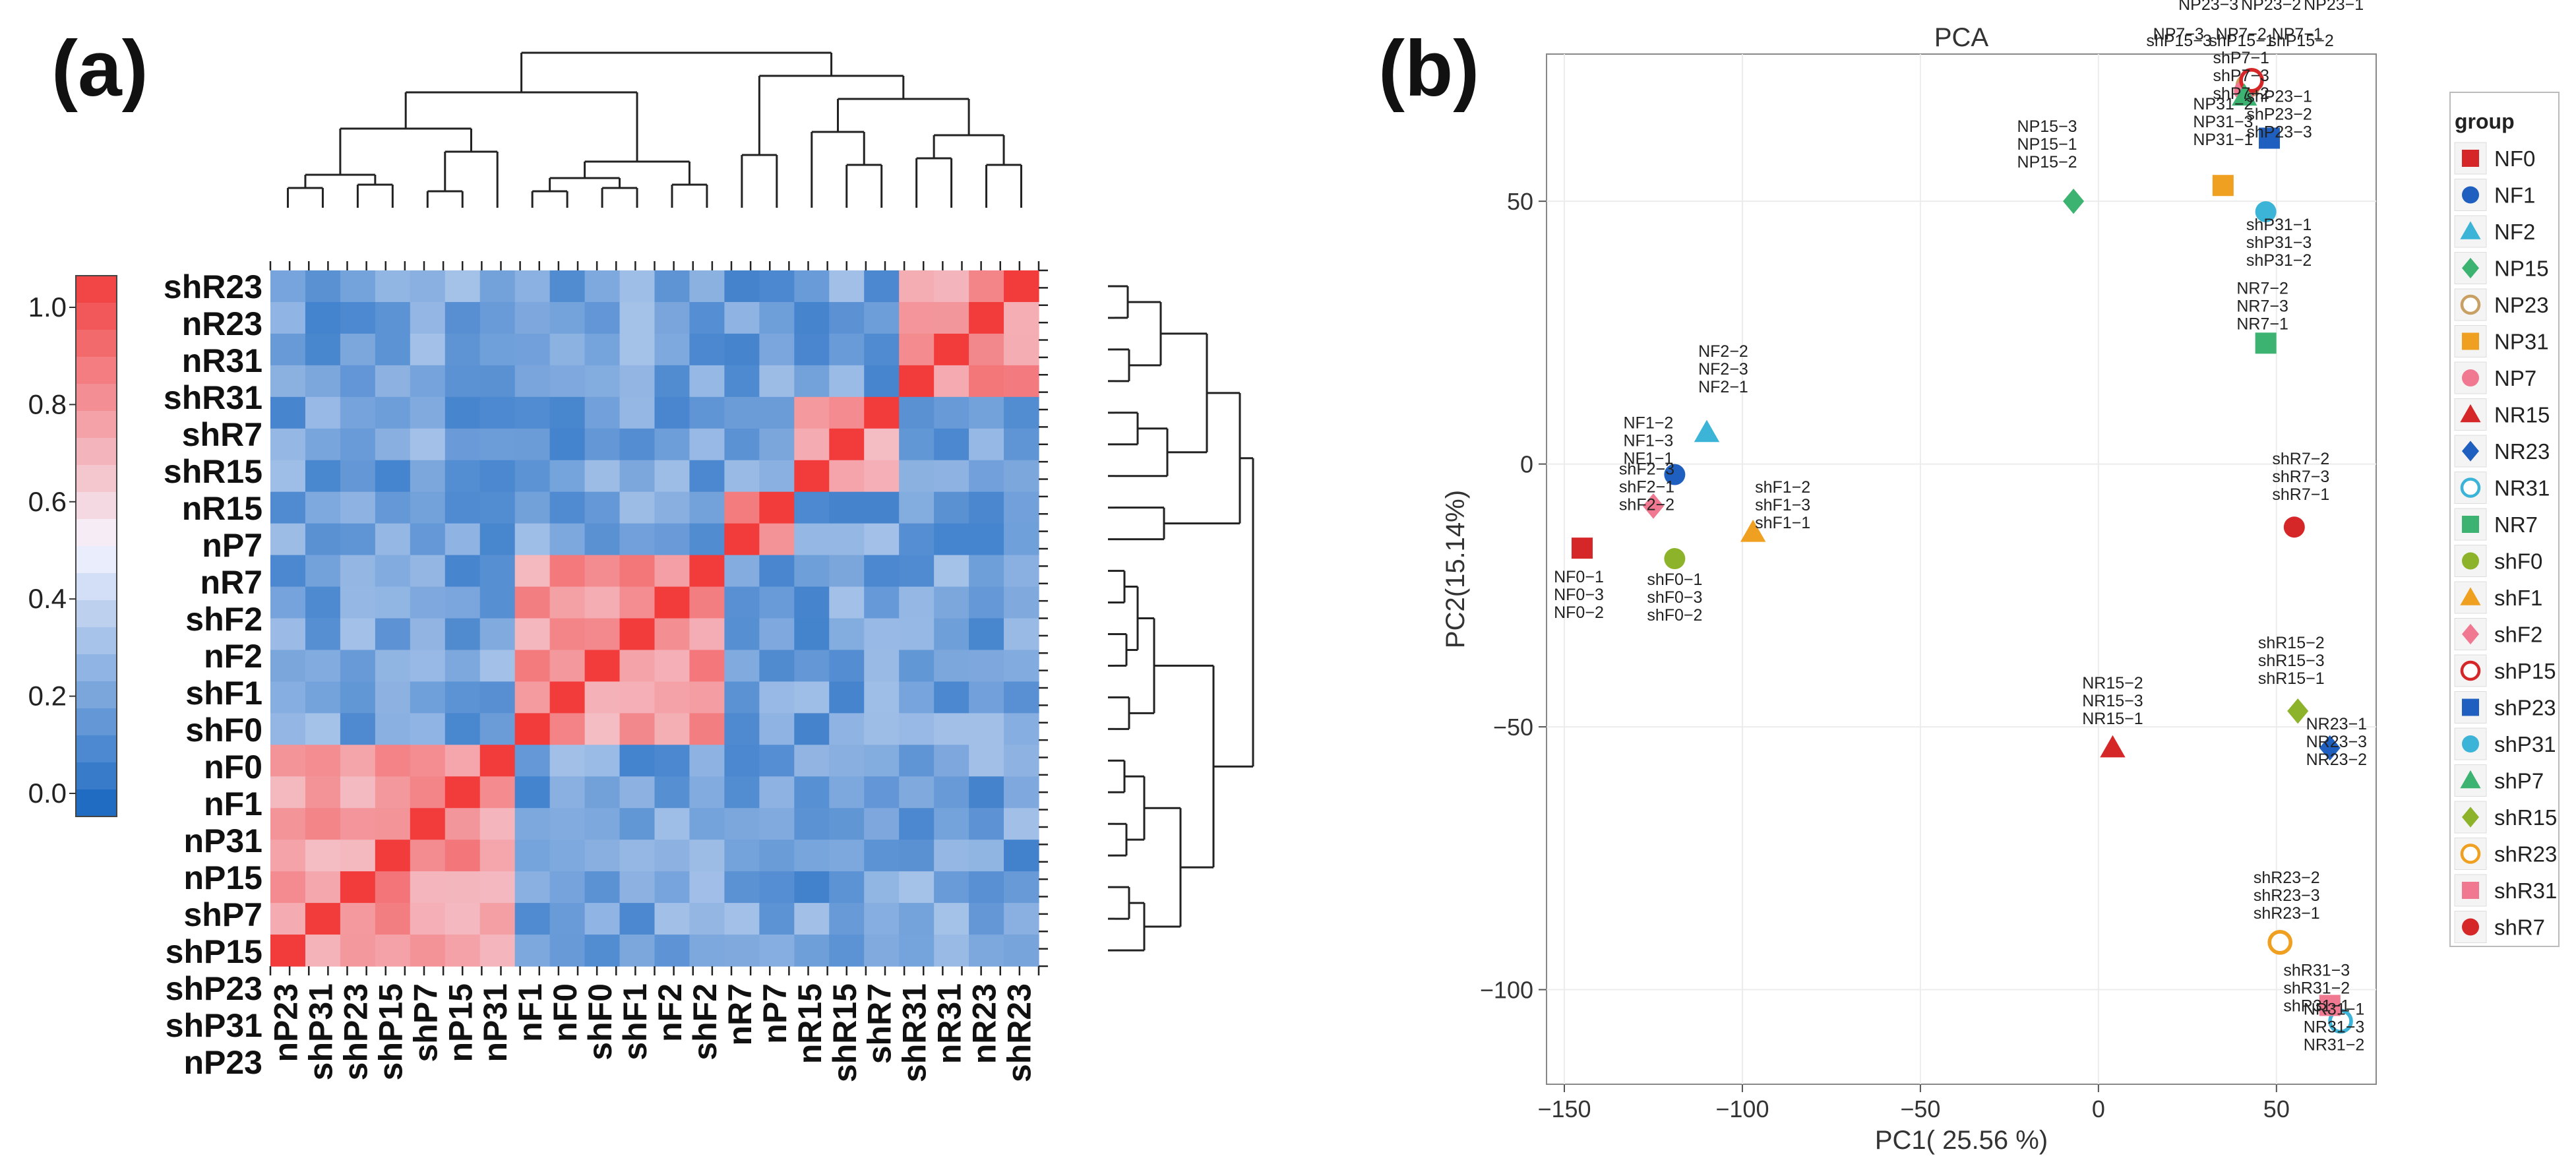 This screenshot has width=2576, height=1168. Describe the element at coordinates (2316, 970) in the screenshot. I see `pca-point-label: shR31−3` at that location.